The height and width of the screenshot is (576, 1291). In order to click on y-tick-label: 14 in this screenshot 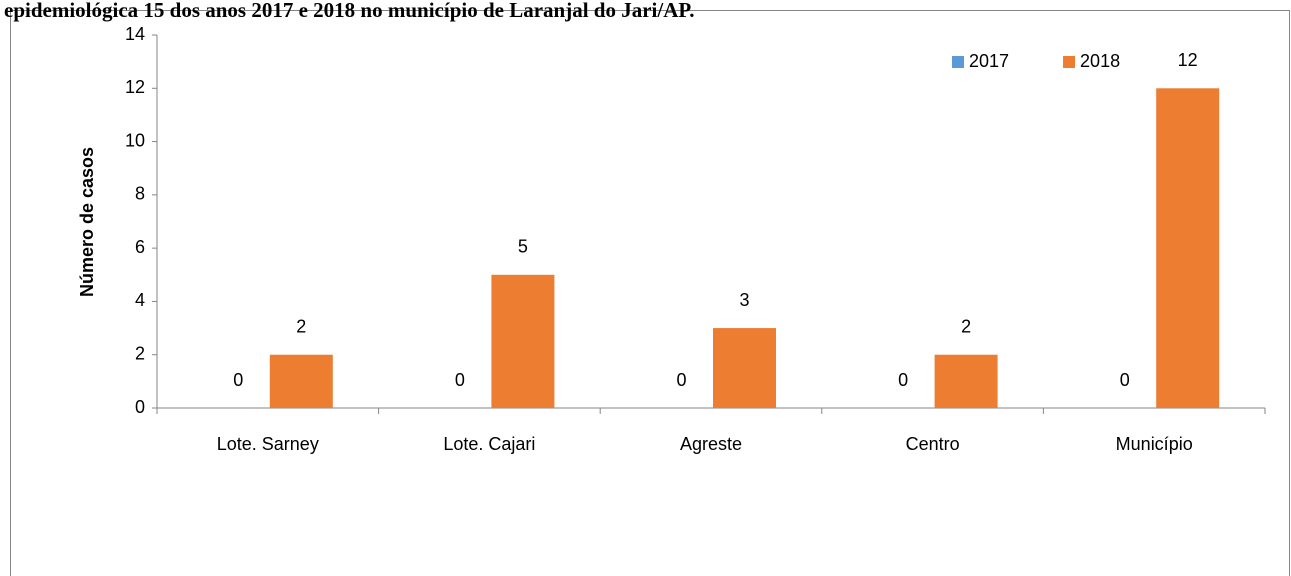, I will do `click(135, 34)`.